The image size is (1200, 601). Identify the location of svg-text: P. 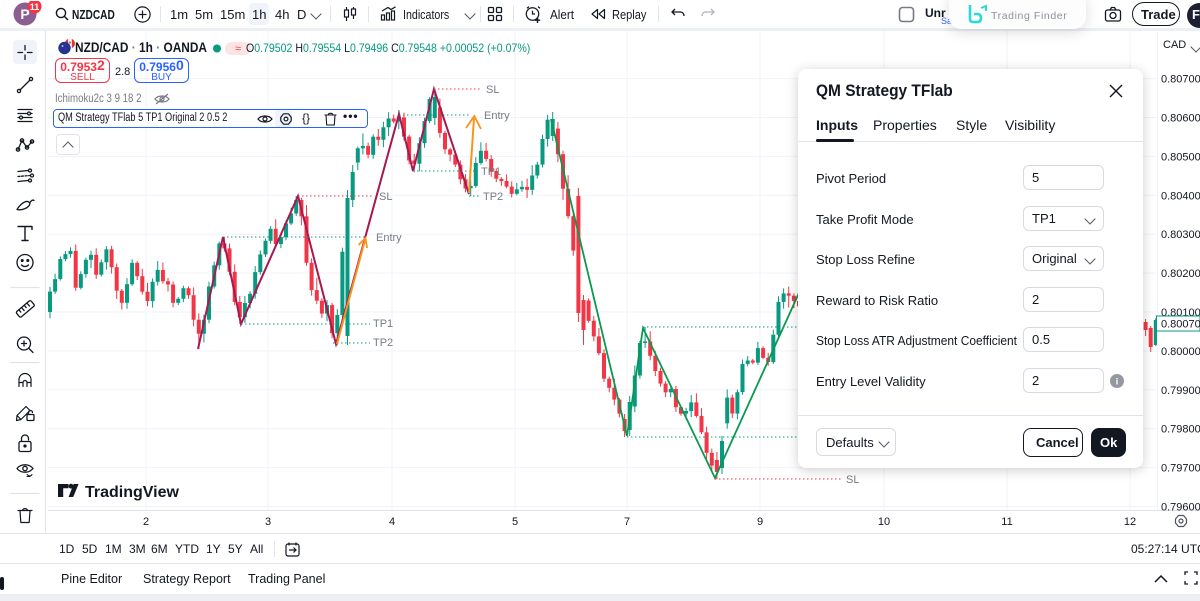
(24, 14).